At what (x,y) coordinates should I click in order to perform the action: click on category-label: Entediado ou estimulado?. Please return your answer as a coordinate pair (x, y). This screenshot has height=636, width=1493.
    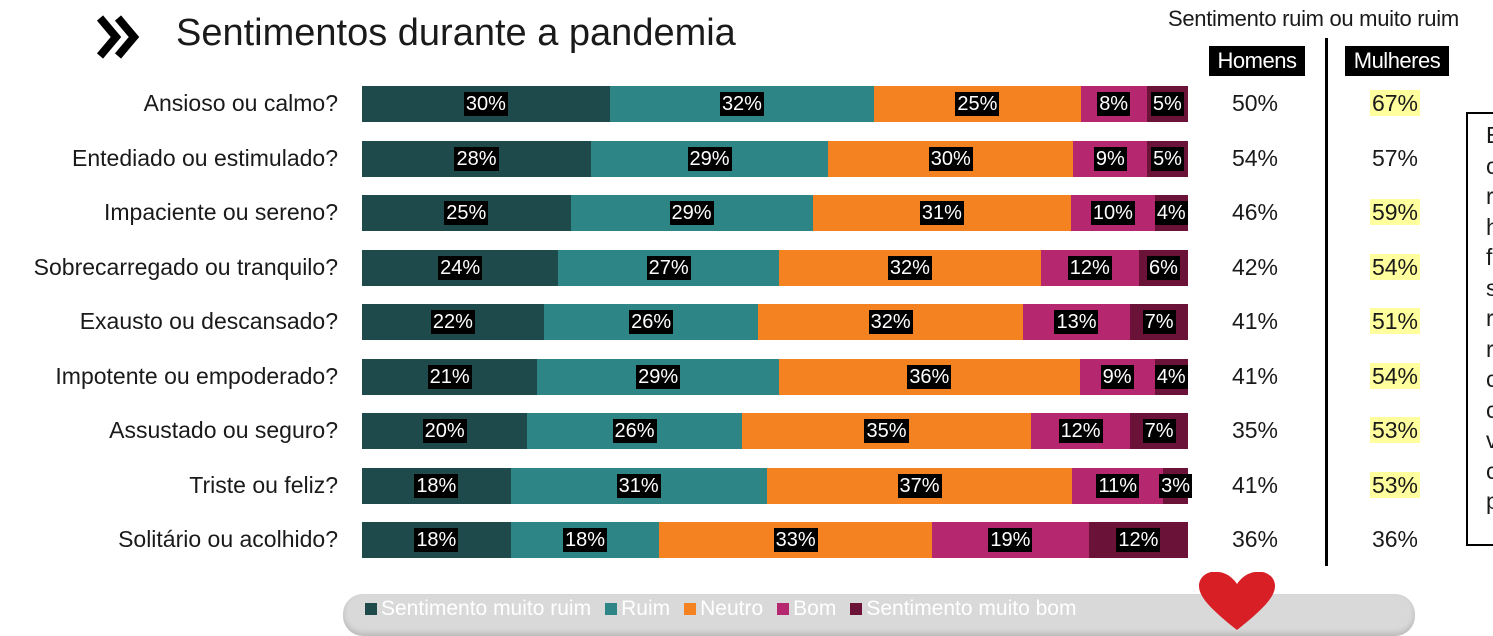
    Looking at the image, I should click on (205, 157).